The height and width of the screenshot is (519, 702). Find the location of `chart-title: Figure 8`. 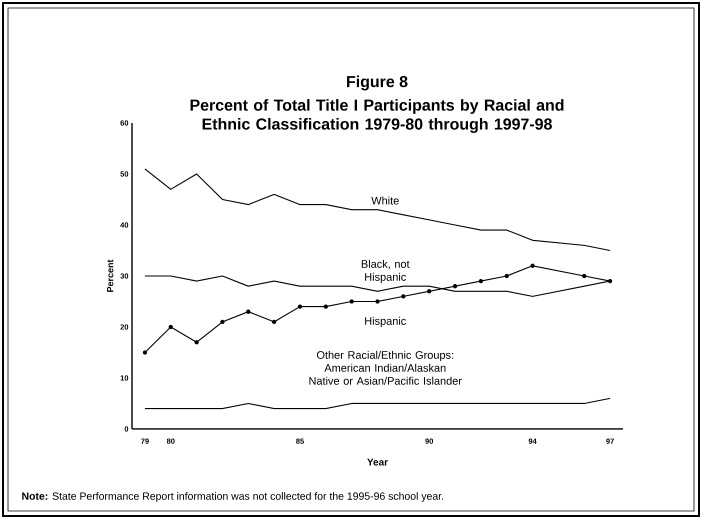

chart-title: Figure 8 is located at coordinates (377, 83).